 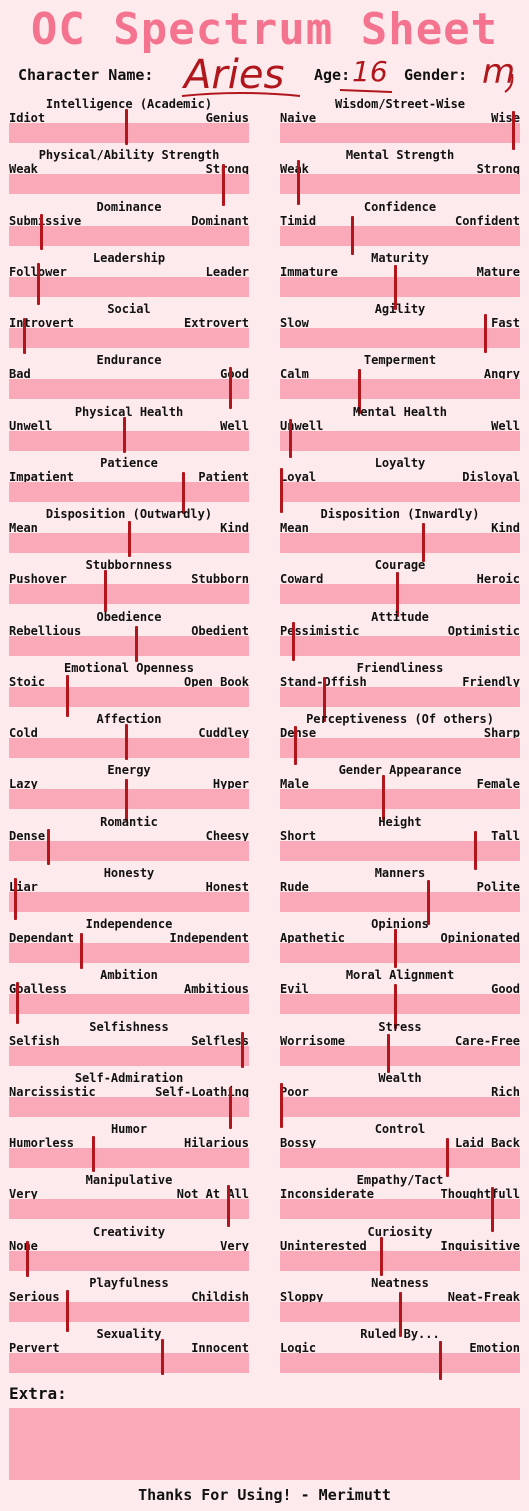 I want to click on extra-notes-box, so click(x=264, y=1444).